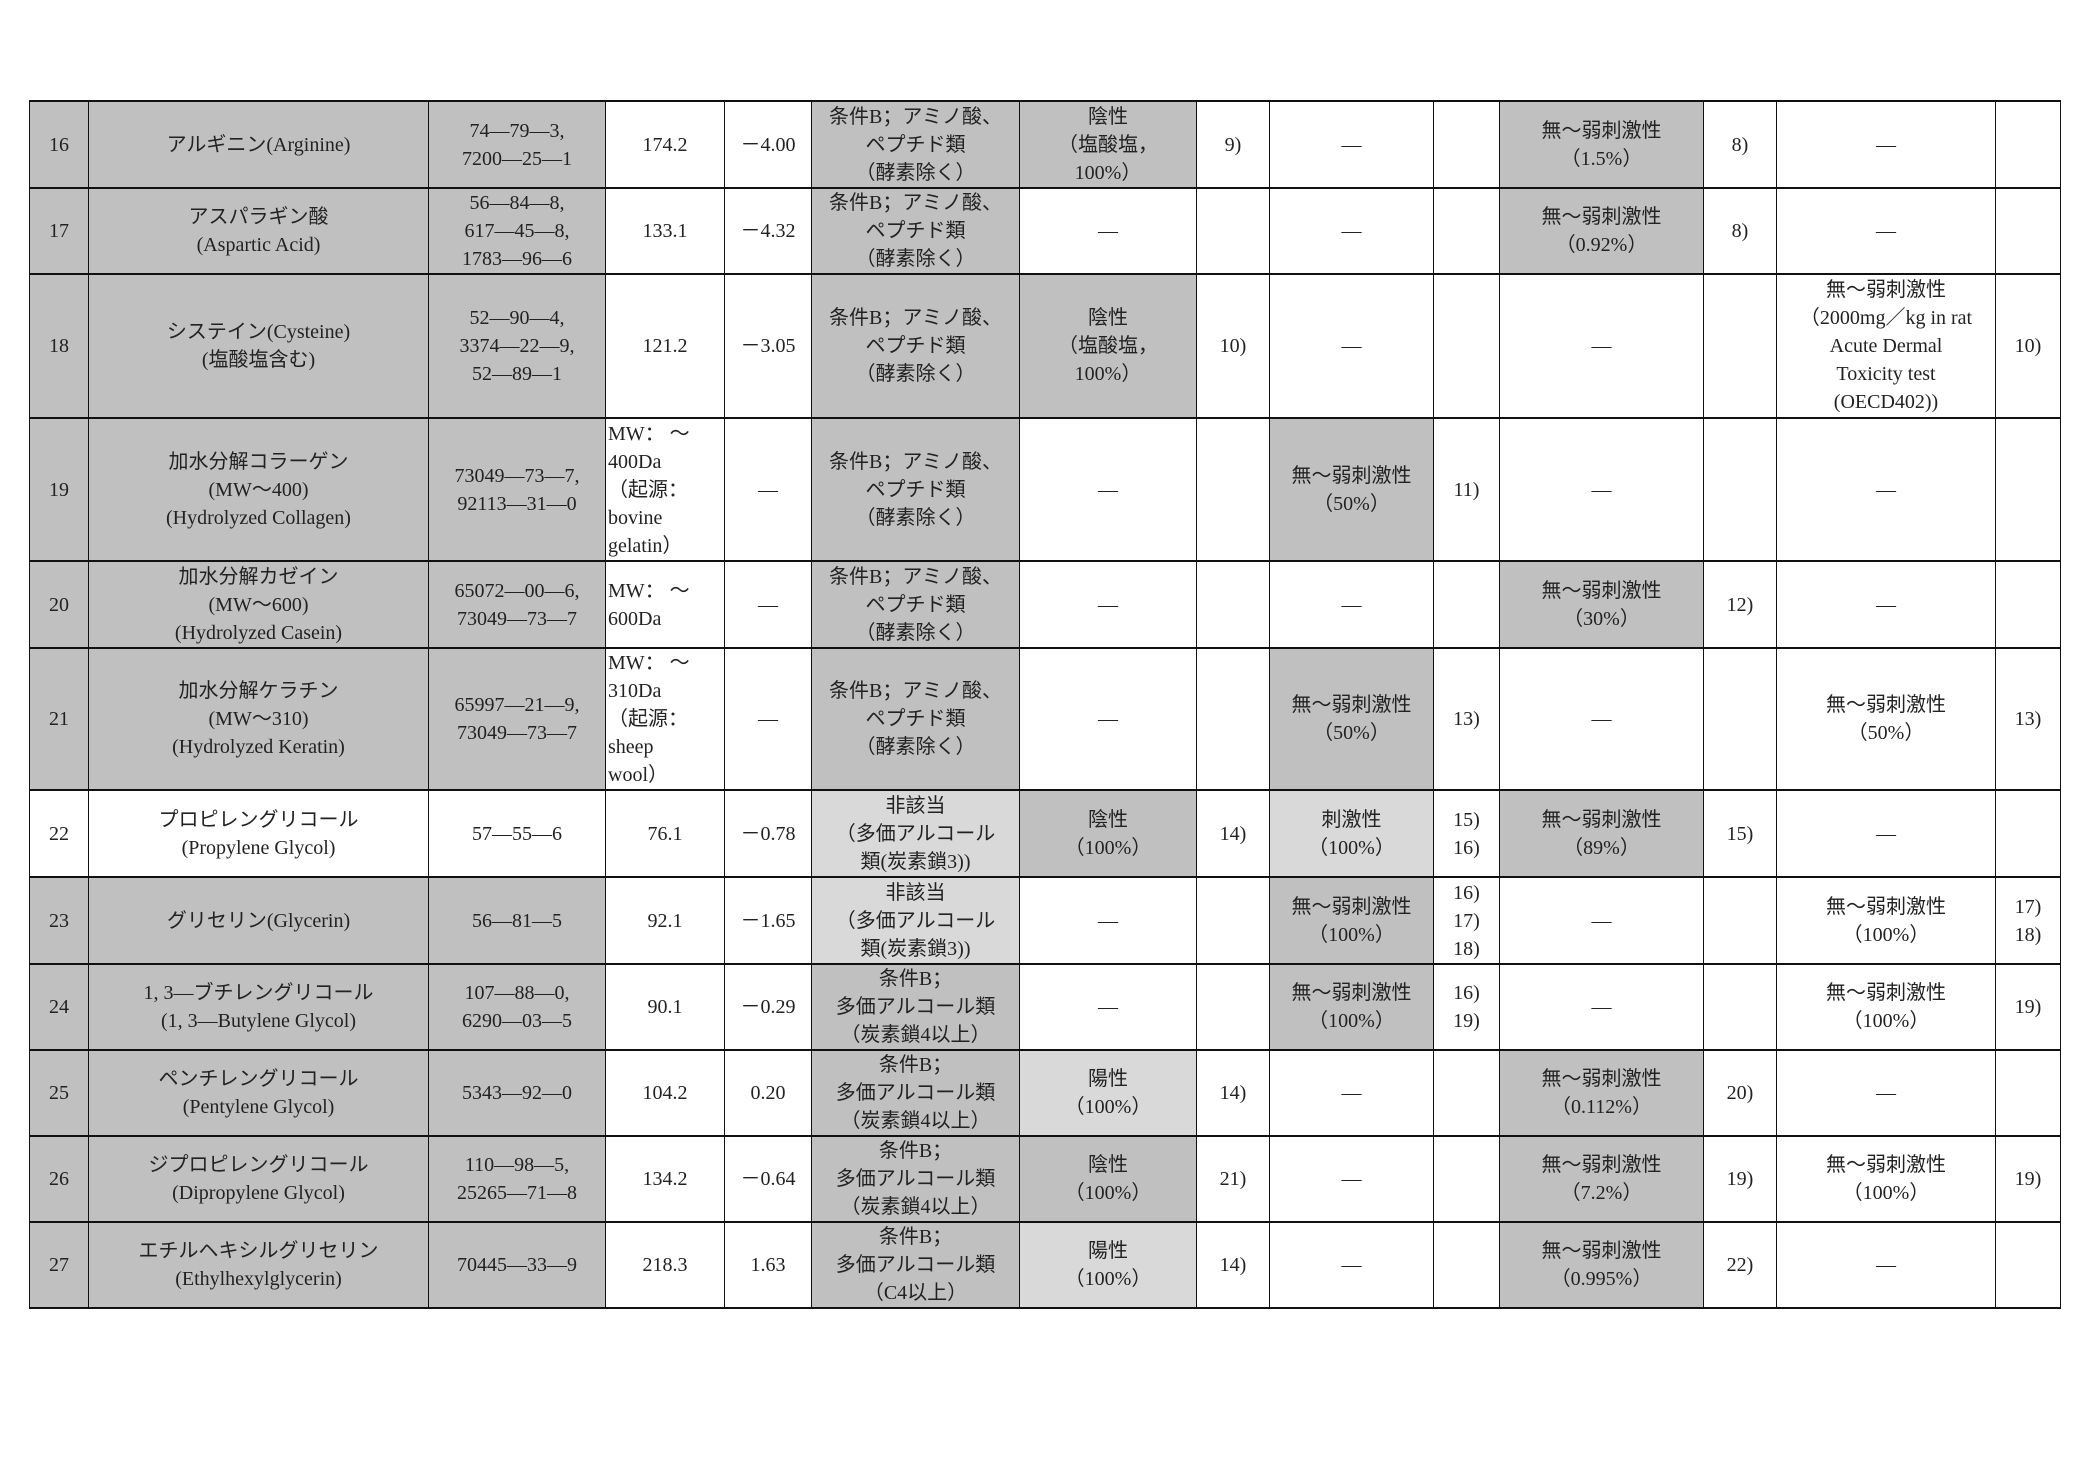 This screenshot has width=2091, height=1459. What do you see at coordinates (768, 1007) in the screenshot?
I see `log-pow-cell: －0.29` at bounding box center [768, 1007].